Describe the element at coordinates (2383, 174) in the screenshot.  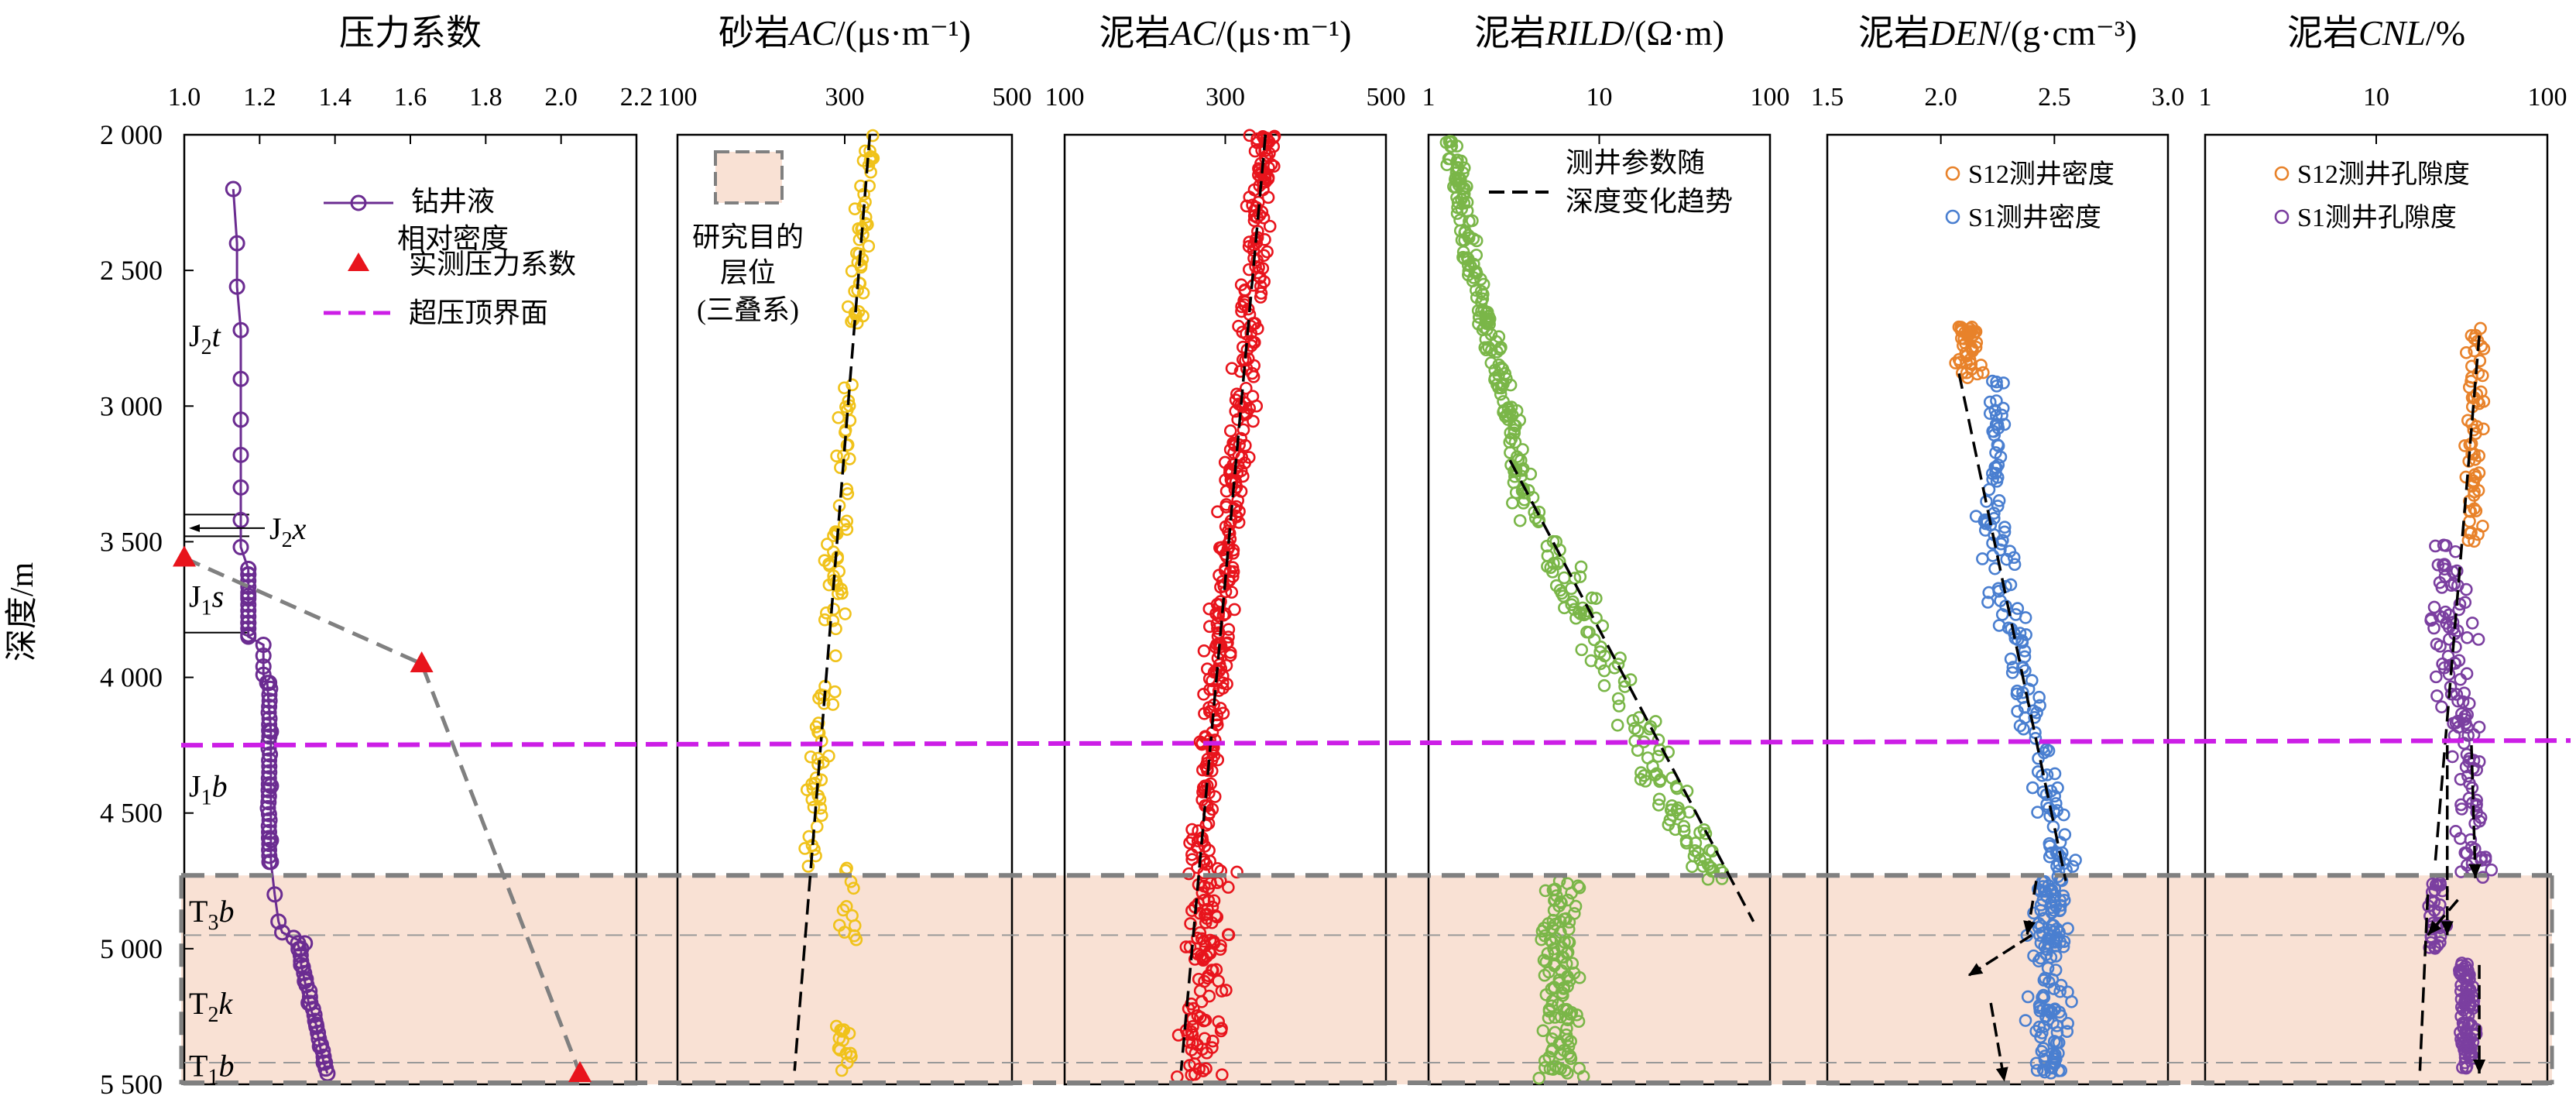
I see `legend-cnl-s12-label: S12测井孔隙度` at that location.